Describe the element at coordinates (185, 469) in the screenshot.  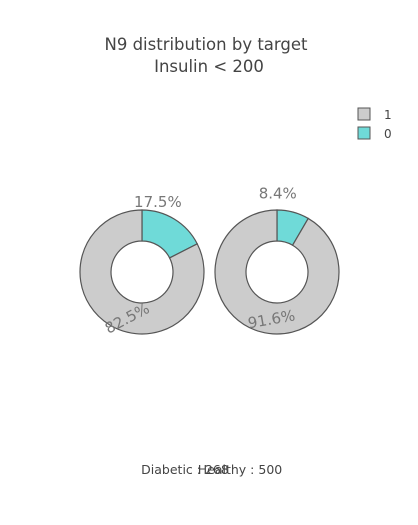
I see `pie-name-diabetic: Diabetic : 268` at that location.